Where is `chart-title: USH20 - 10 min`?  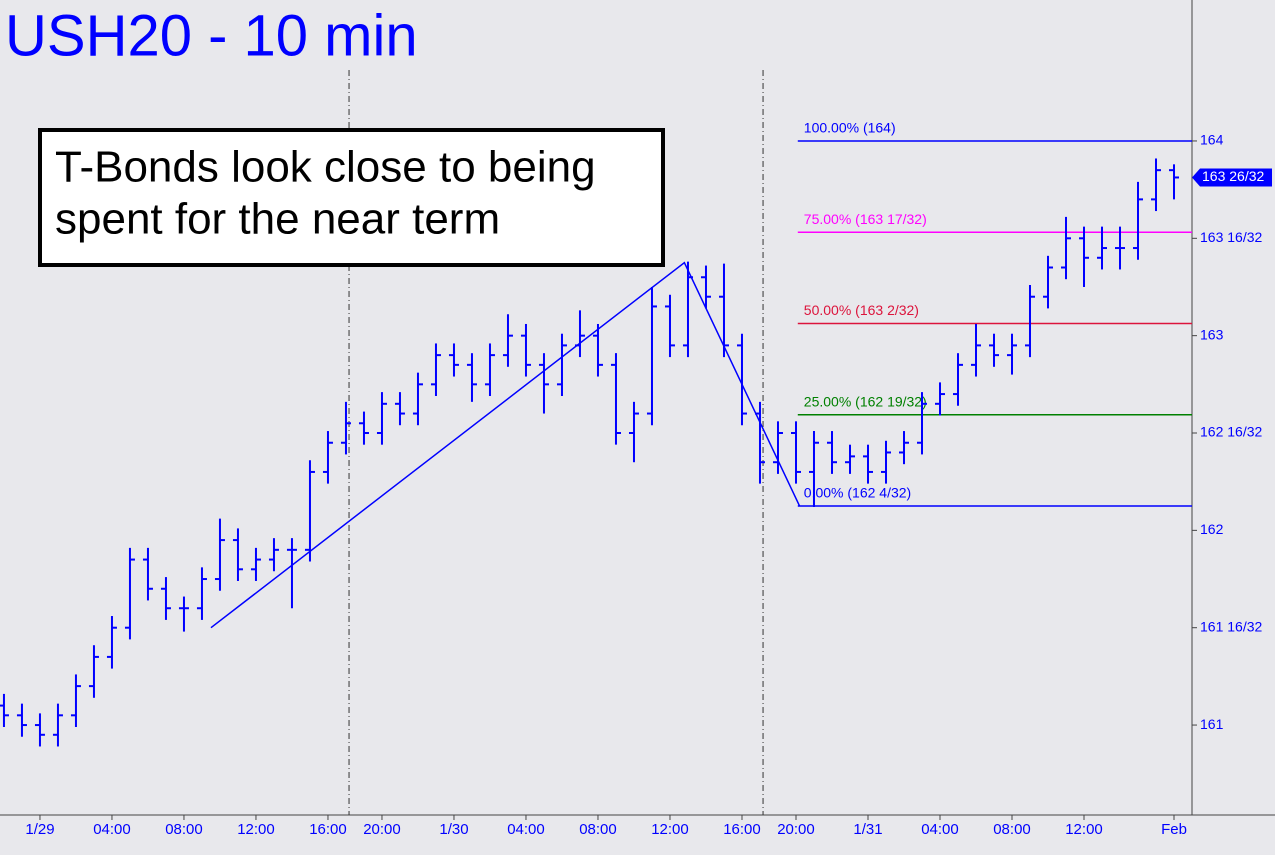 chart-title: USH20 - 10 min is located at coordinates (211, 35).